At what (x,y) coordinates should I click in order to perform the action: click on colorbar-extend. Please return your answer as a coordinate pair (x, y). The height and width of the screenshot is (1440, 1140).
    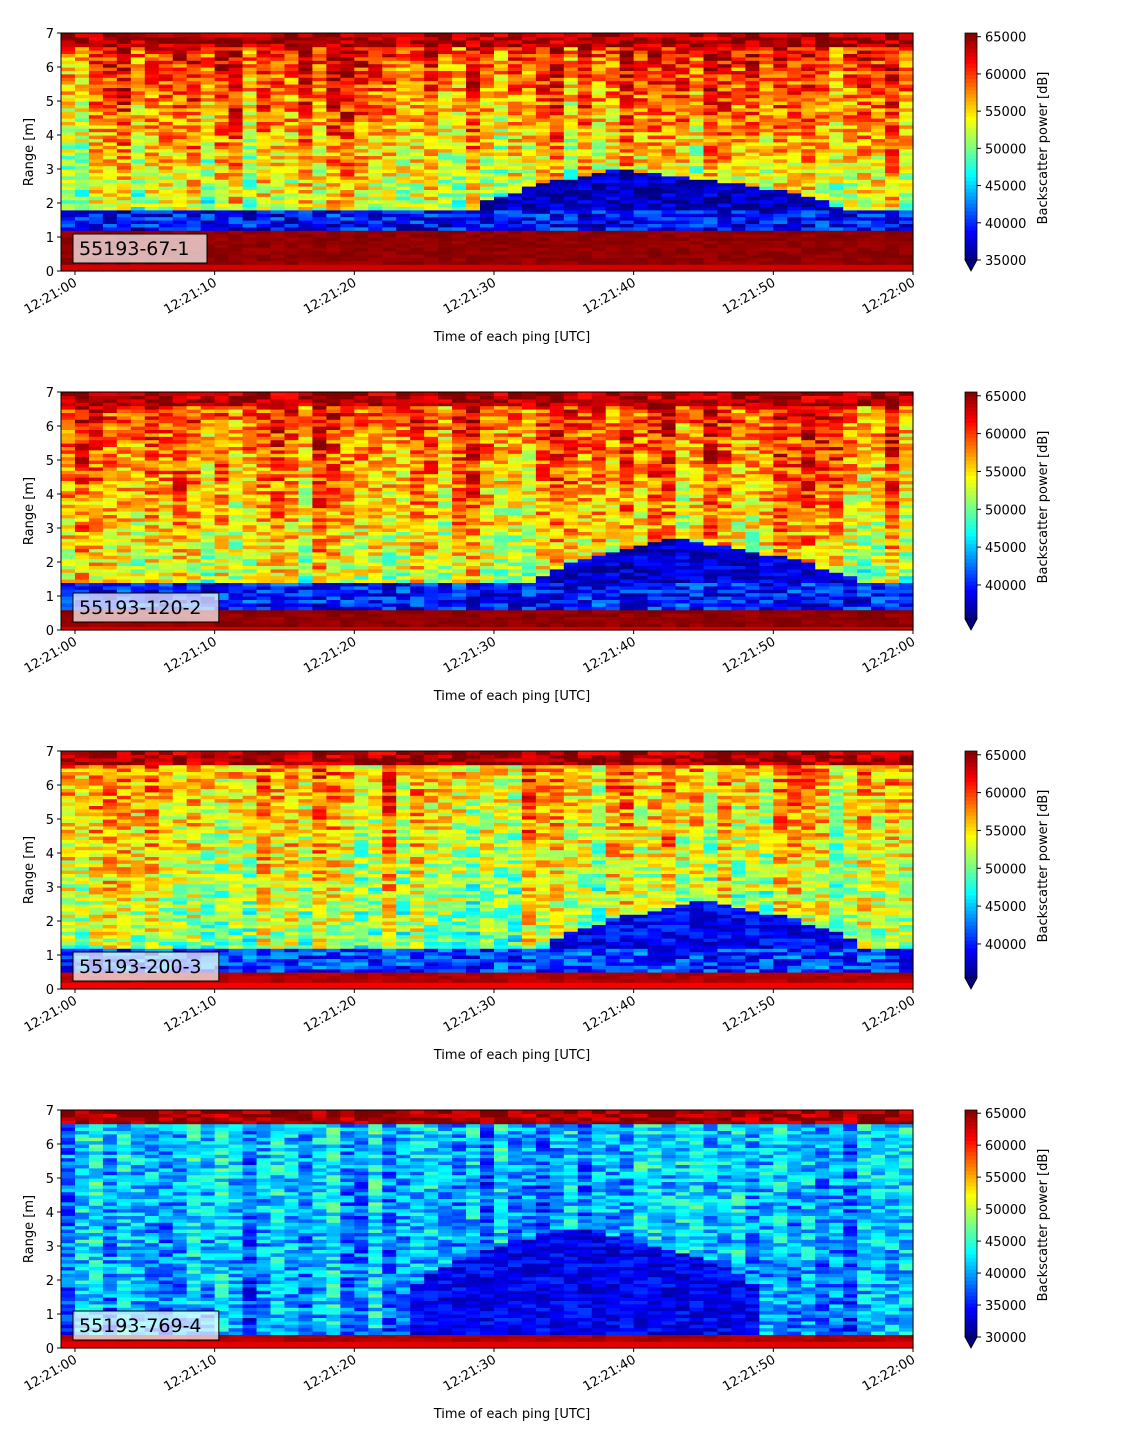
    Looking at the image, I should click on (971, 265).